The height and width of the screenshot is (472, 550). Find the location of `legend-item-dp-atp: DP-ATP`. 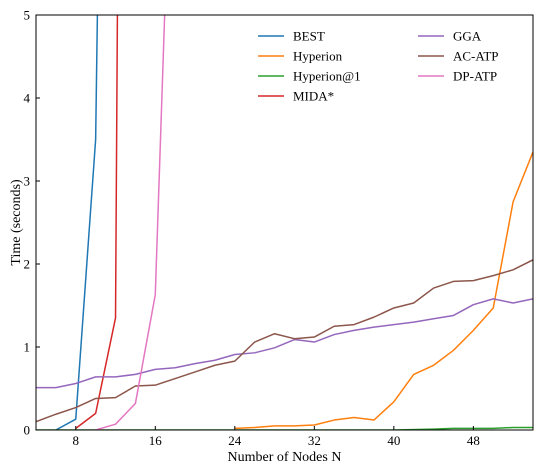

legend-item-dp-atp: DP-ATP is located at coordinates (457, 76).